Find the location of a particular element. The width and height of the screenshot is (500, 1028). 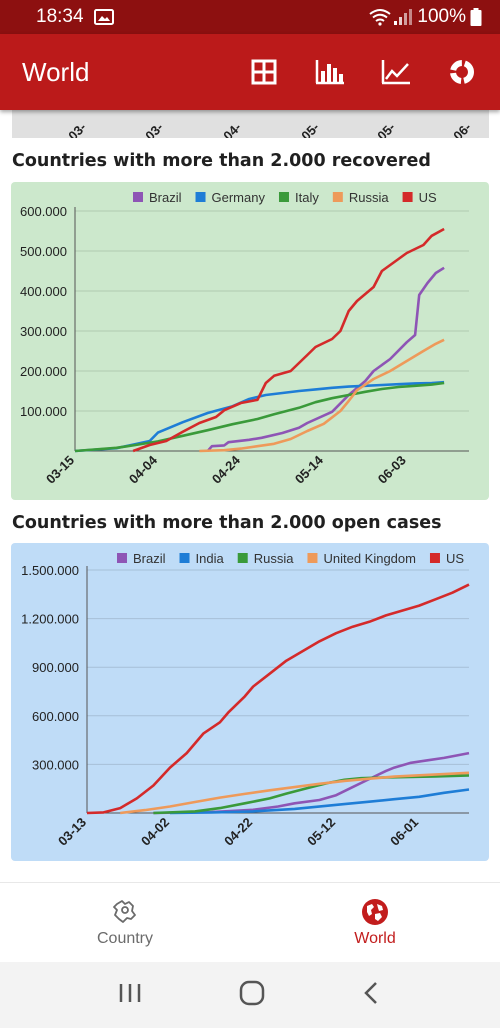

recovered-section-title: Countries with more than 2.000 recovered is located at coordinates (221, 161).